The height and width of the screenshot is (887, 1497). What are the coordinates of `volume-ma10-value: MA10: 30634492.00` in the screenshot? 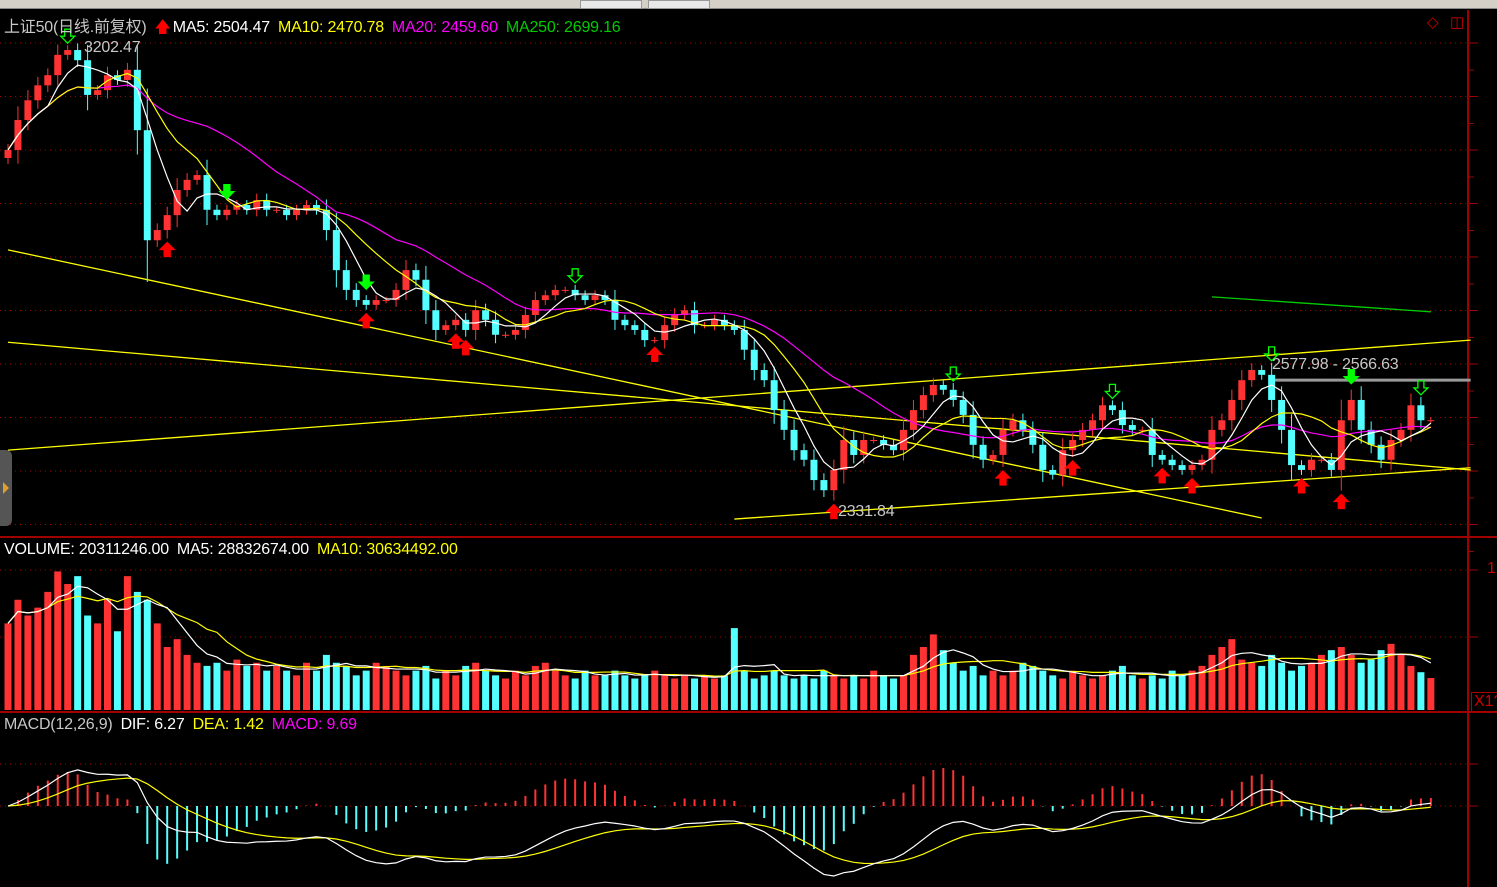 It's located at (387, 549).